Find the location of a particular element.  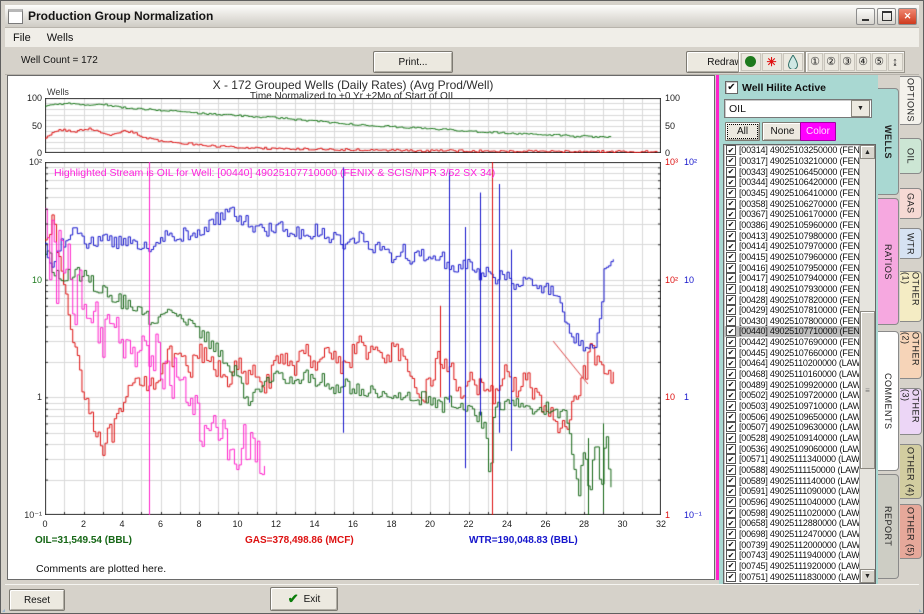

water-drop-icon is located at coordinates (792, 61).